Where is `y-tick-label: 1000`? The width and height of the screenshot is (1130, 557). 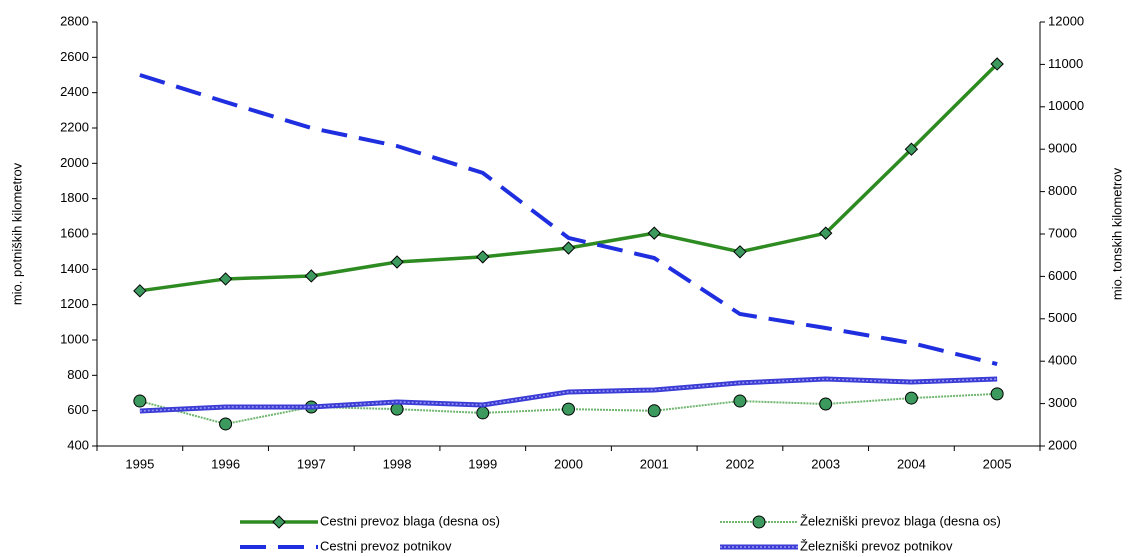 y-tick-label: 1000 is located at coordinates (74, 338).